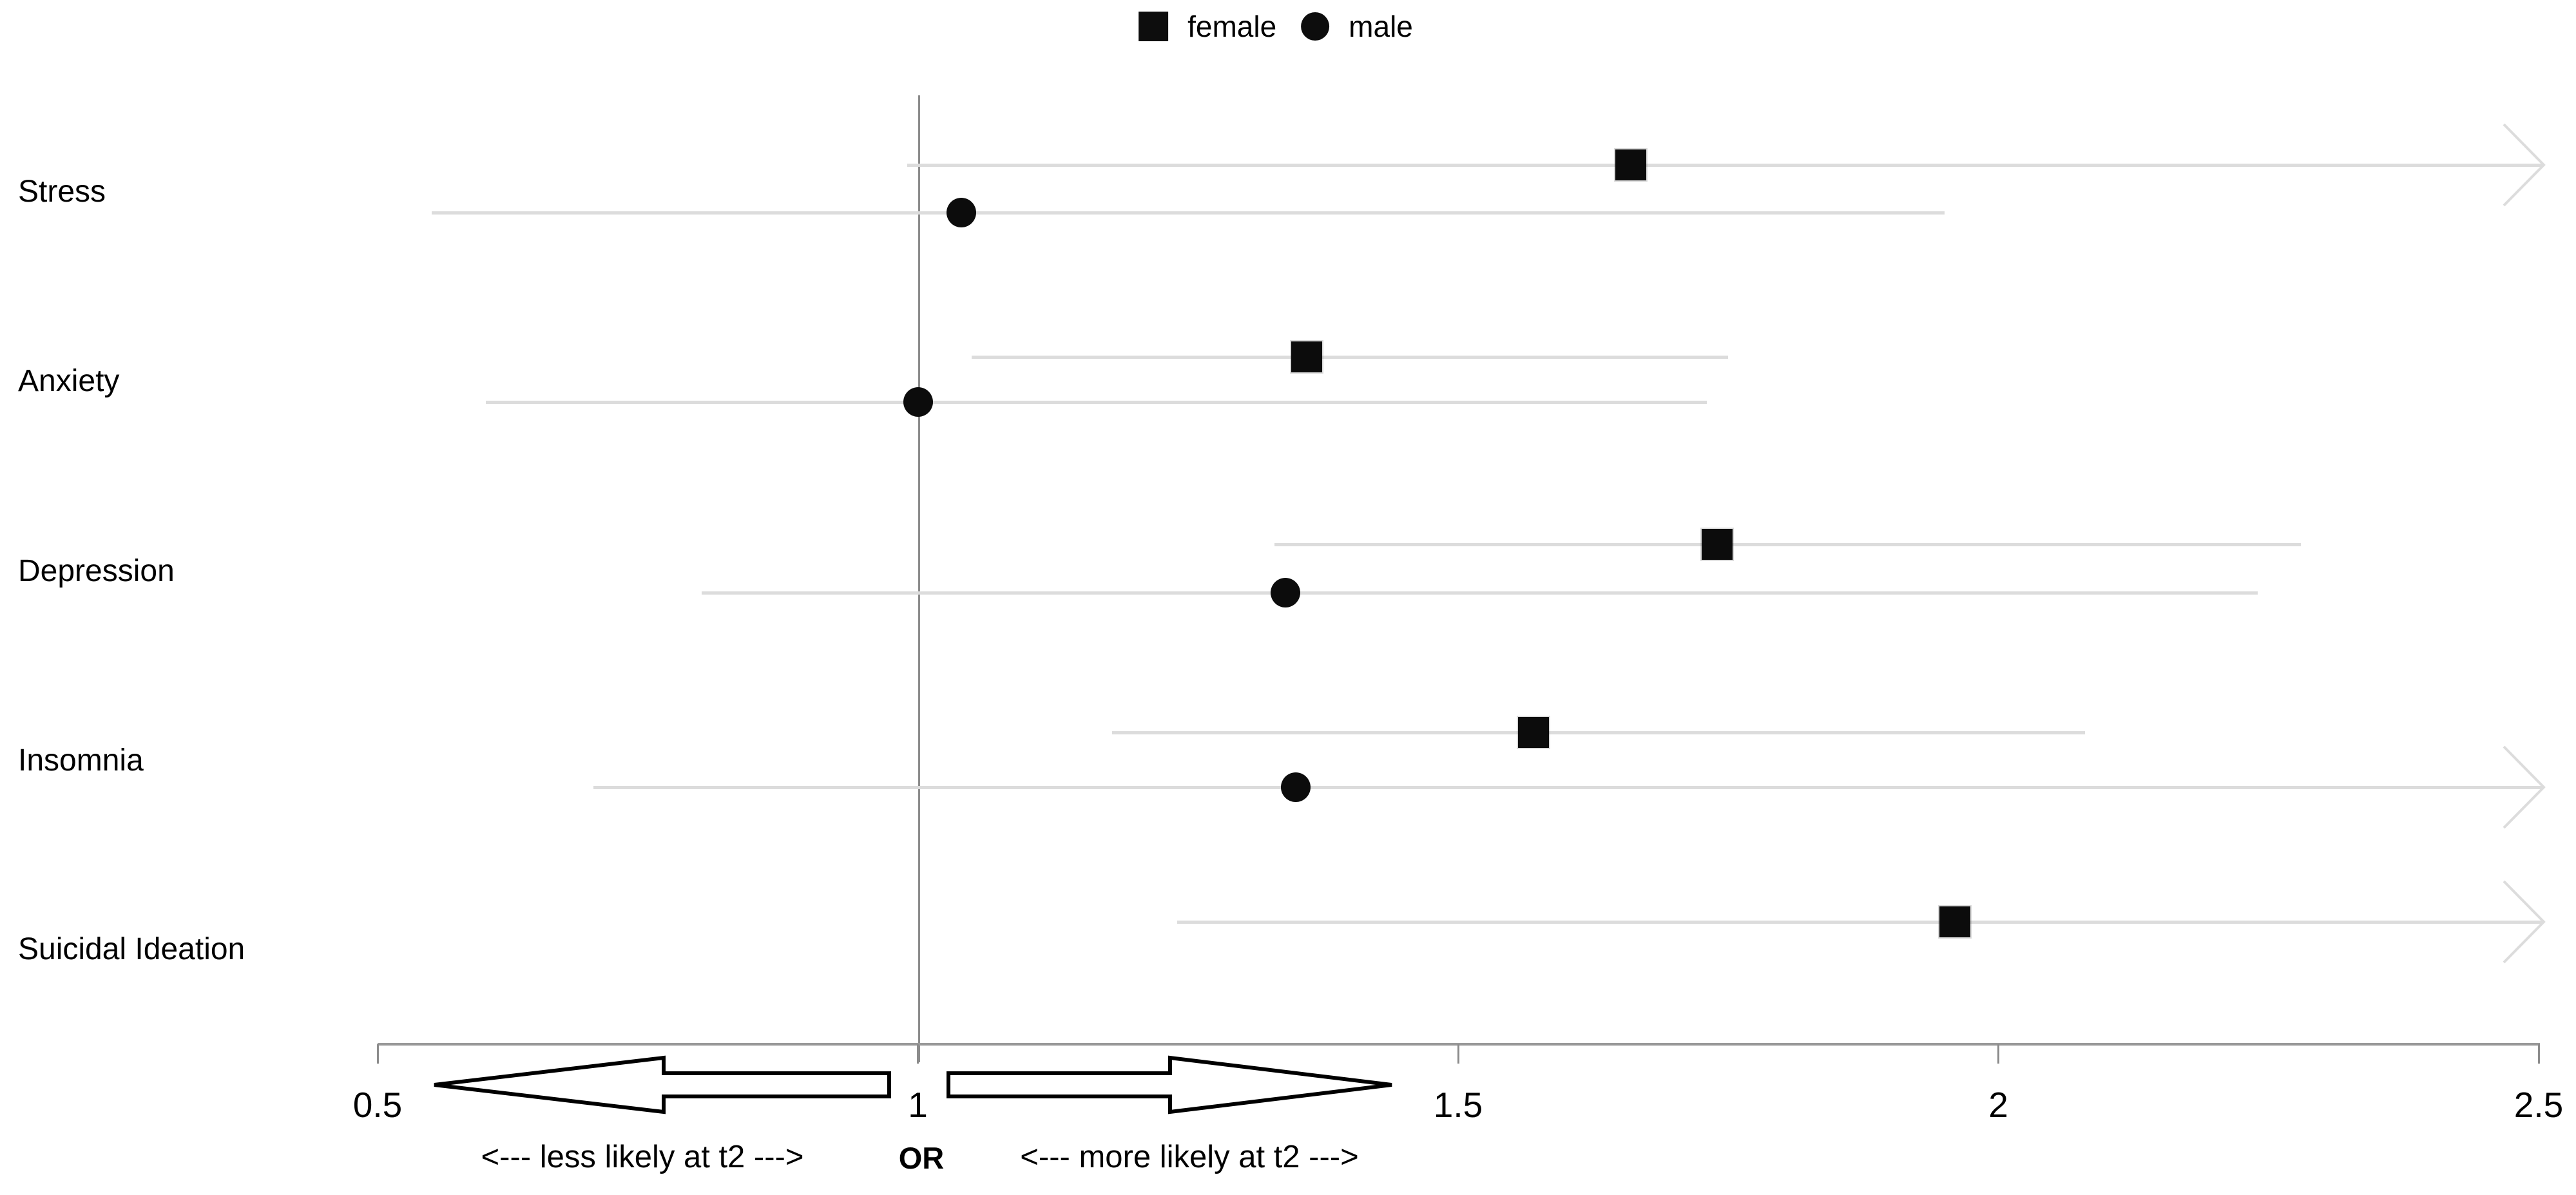 This screenshot has height=1195, width=2576. What do you see at coordinates (1188, 213) in the screenshot?
I see `ci-line-stress-male` at bounding box center [1188, 213].